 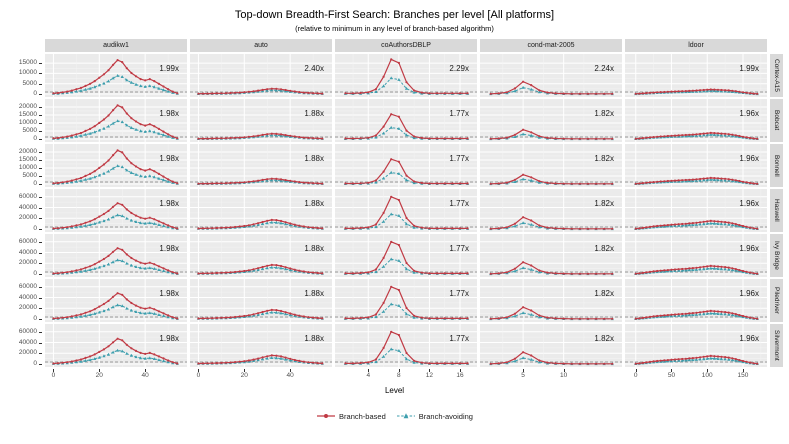 I want to click on facet-panel: 1.77x, so click(x=406, y=165).